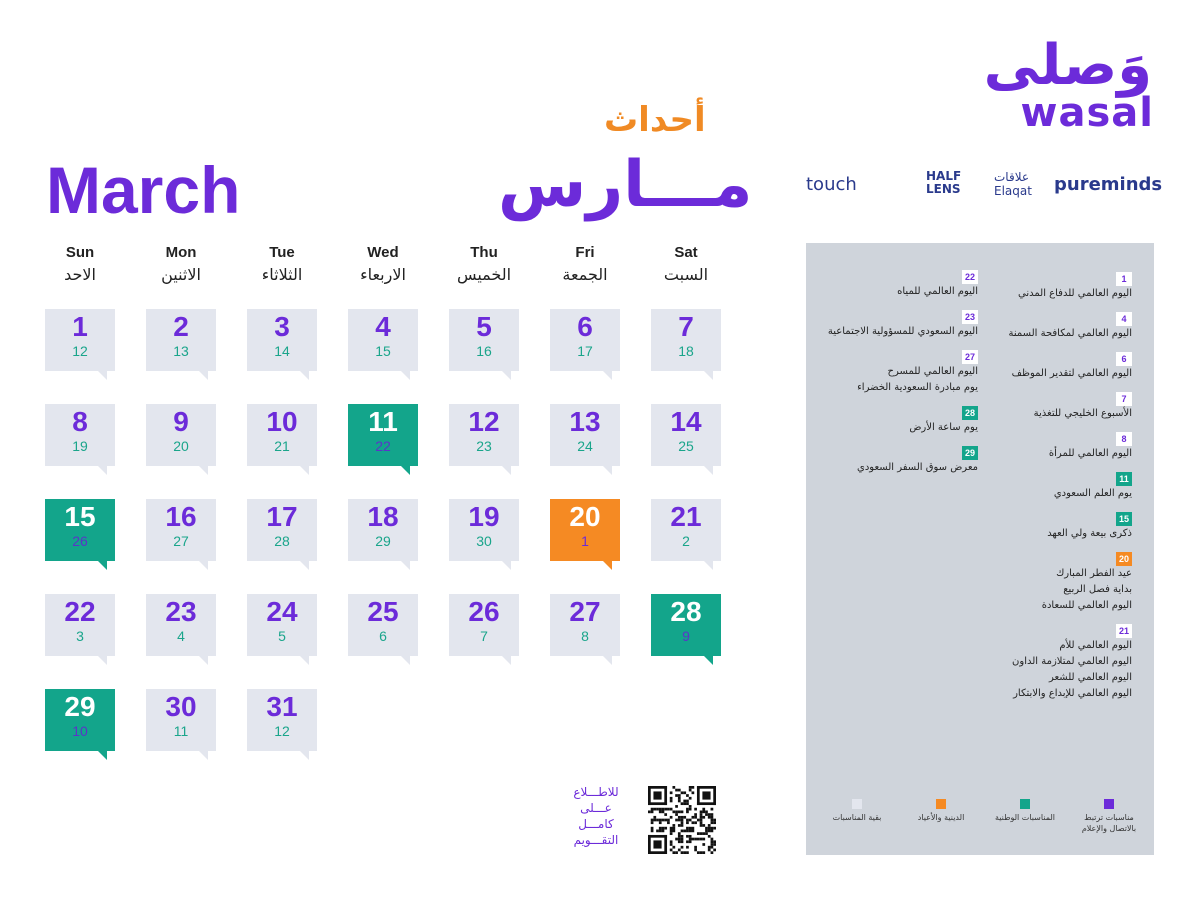 The width and height of the screenshot is (1200, 900). What do you see at coordinates (932, 371) in the screenshot?
I see `event-label: اليوم العالمي للمسرح` at bounding box center [932, 371].